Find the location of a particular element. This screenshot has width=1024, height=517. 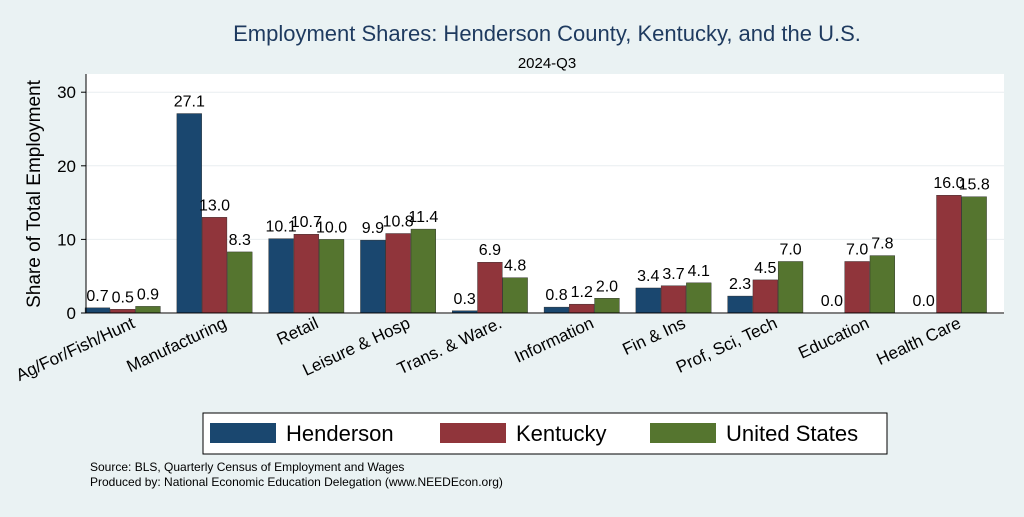

data-label: 10.0 is located at coordinates (331, 227).